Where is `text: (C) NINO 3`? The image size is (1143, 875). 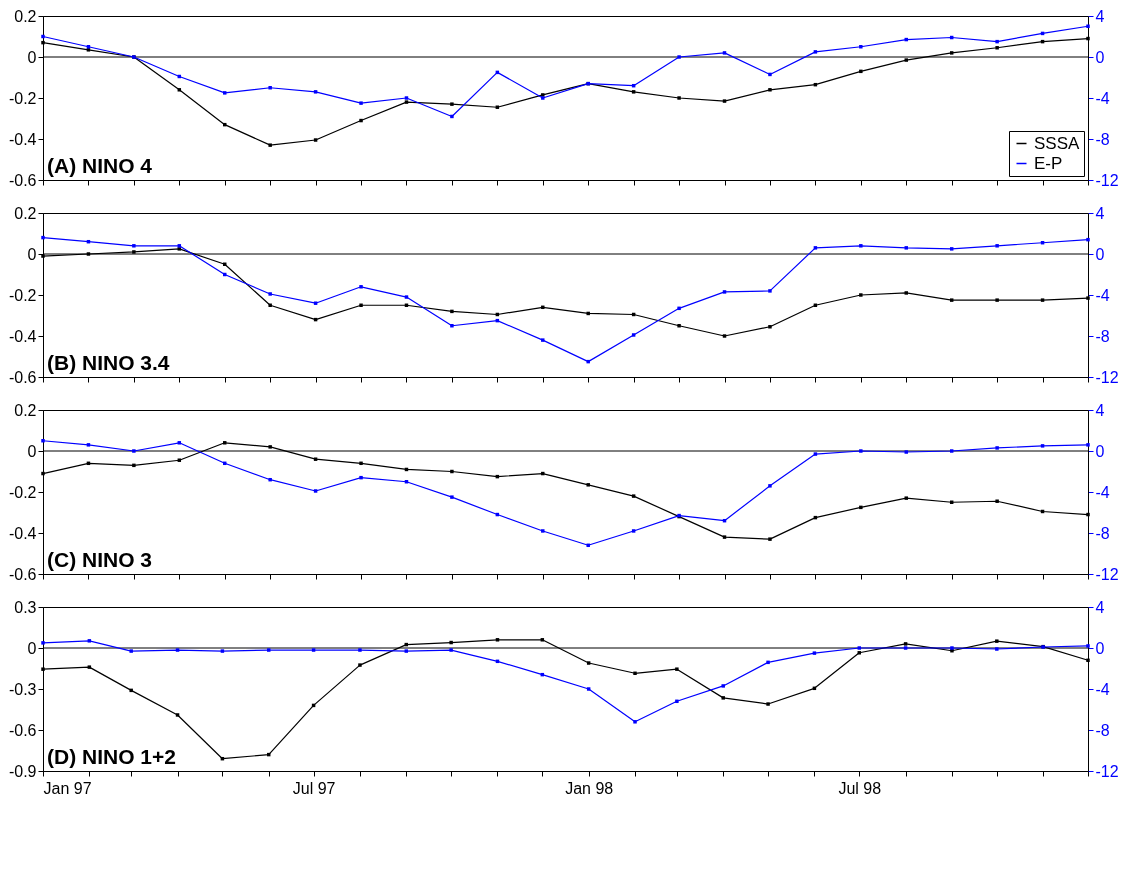 text: (C) NINO 3 is located at coordinates (99, 559).